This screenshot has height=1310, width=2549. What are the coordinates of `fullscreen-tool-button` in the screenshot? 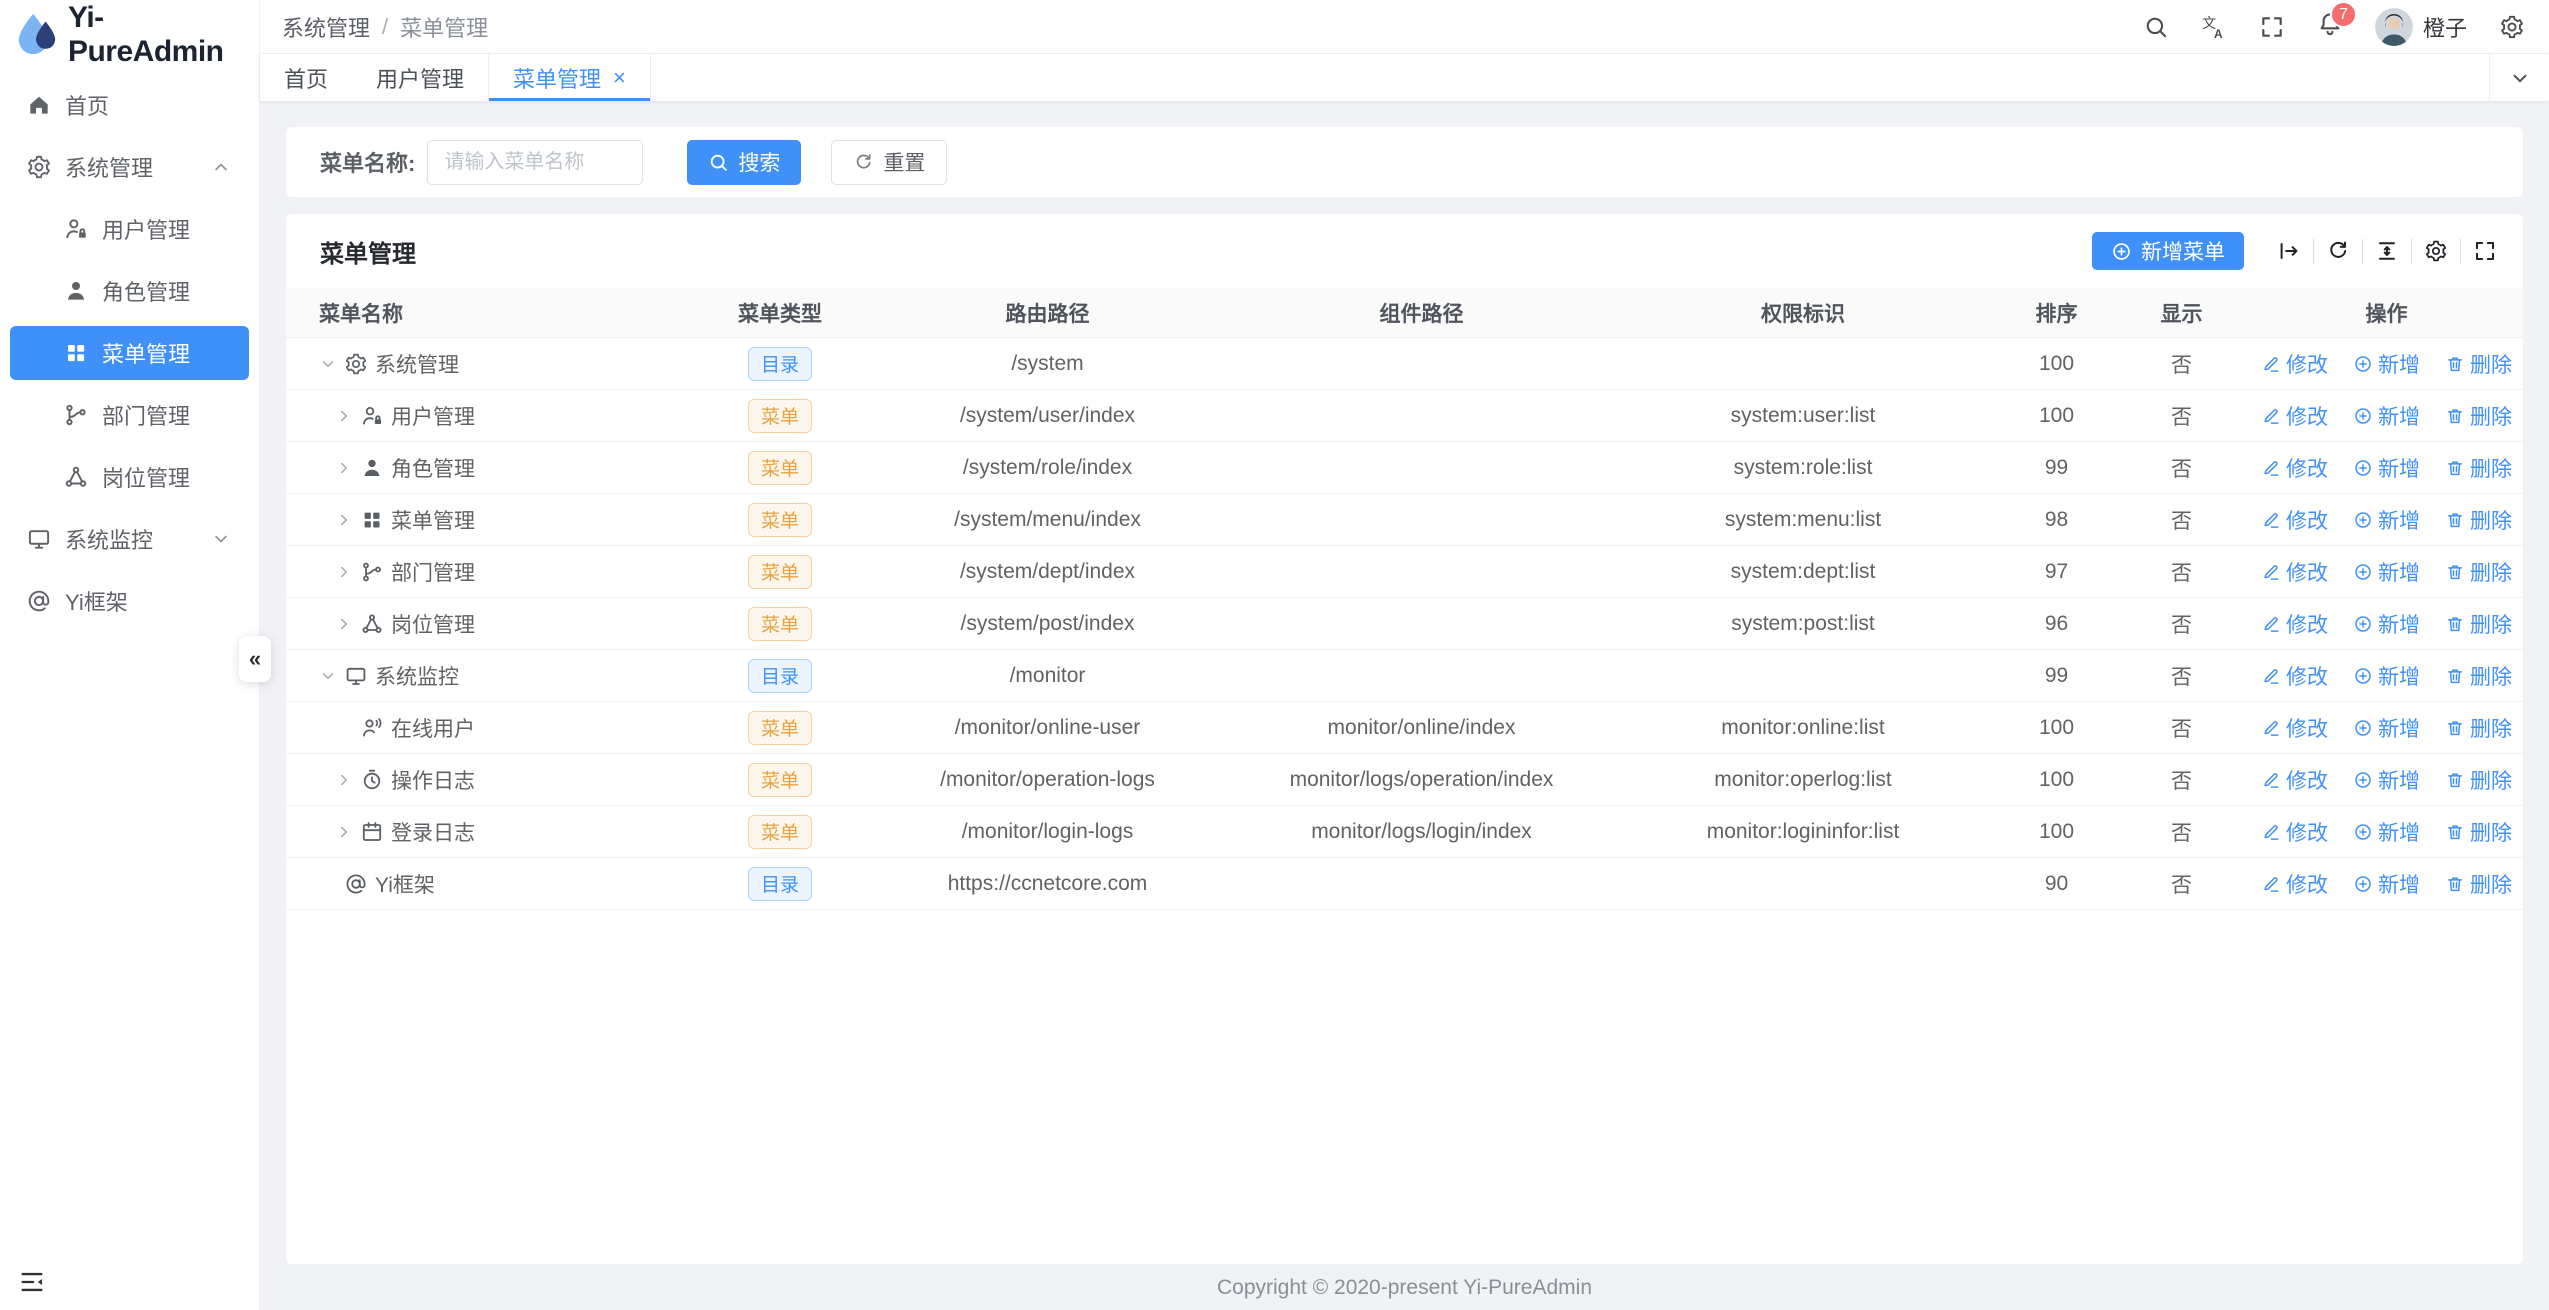 It's located at (2484, 251).